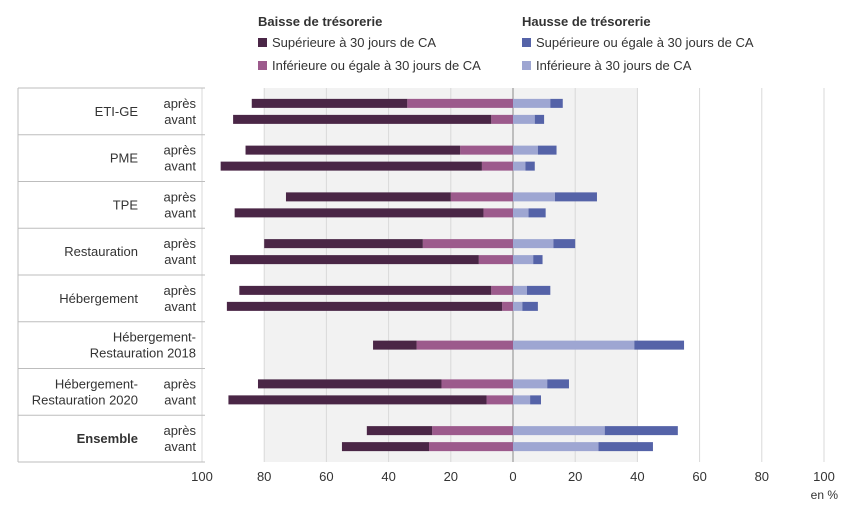 This screenshot has height=507, width=853. What do you see at coordinates (180, 259) in the screenshot?
I see `row-label-3-1: avant` at bounding box center [180, 259].